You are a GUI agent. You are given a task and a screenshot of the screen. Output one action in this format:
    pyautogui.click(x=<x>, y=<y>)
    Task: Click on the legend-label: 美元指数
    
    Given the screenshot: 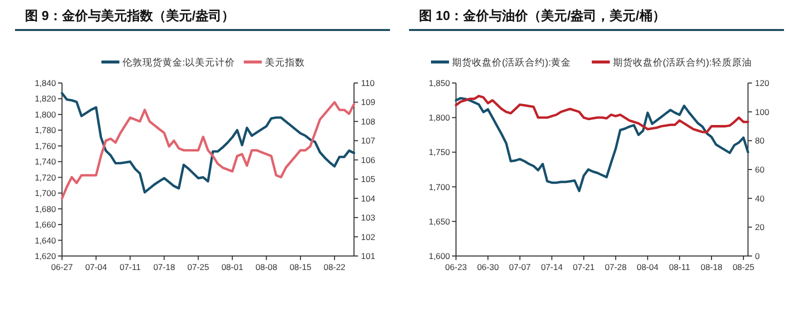 What is the action you would take?
    pyautogui.click(x=284, y=62)
    